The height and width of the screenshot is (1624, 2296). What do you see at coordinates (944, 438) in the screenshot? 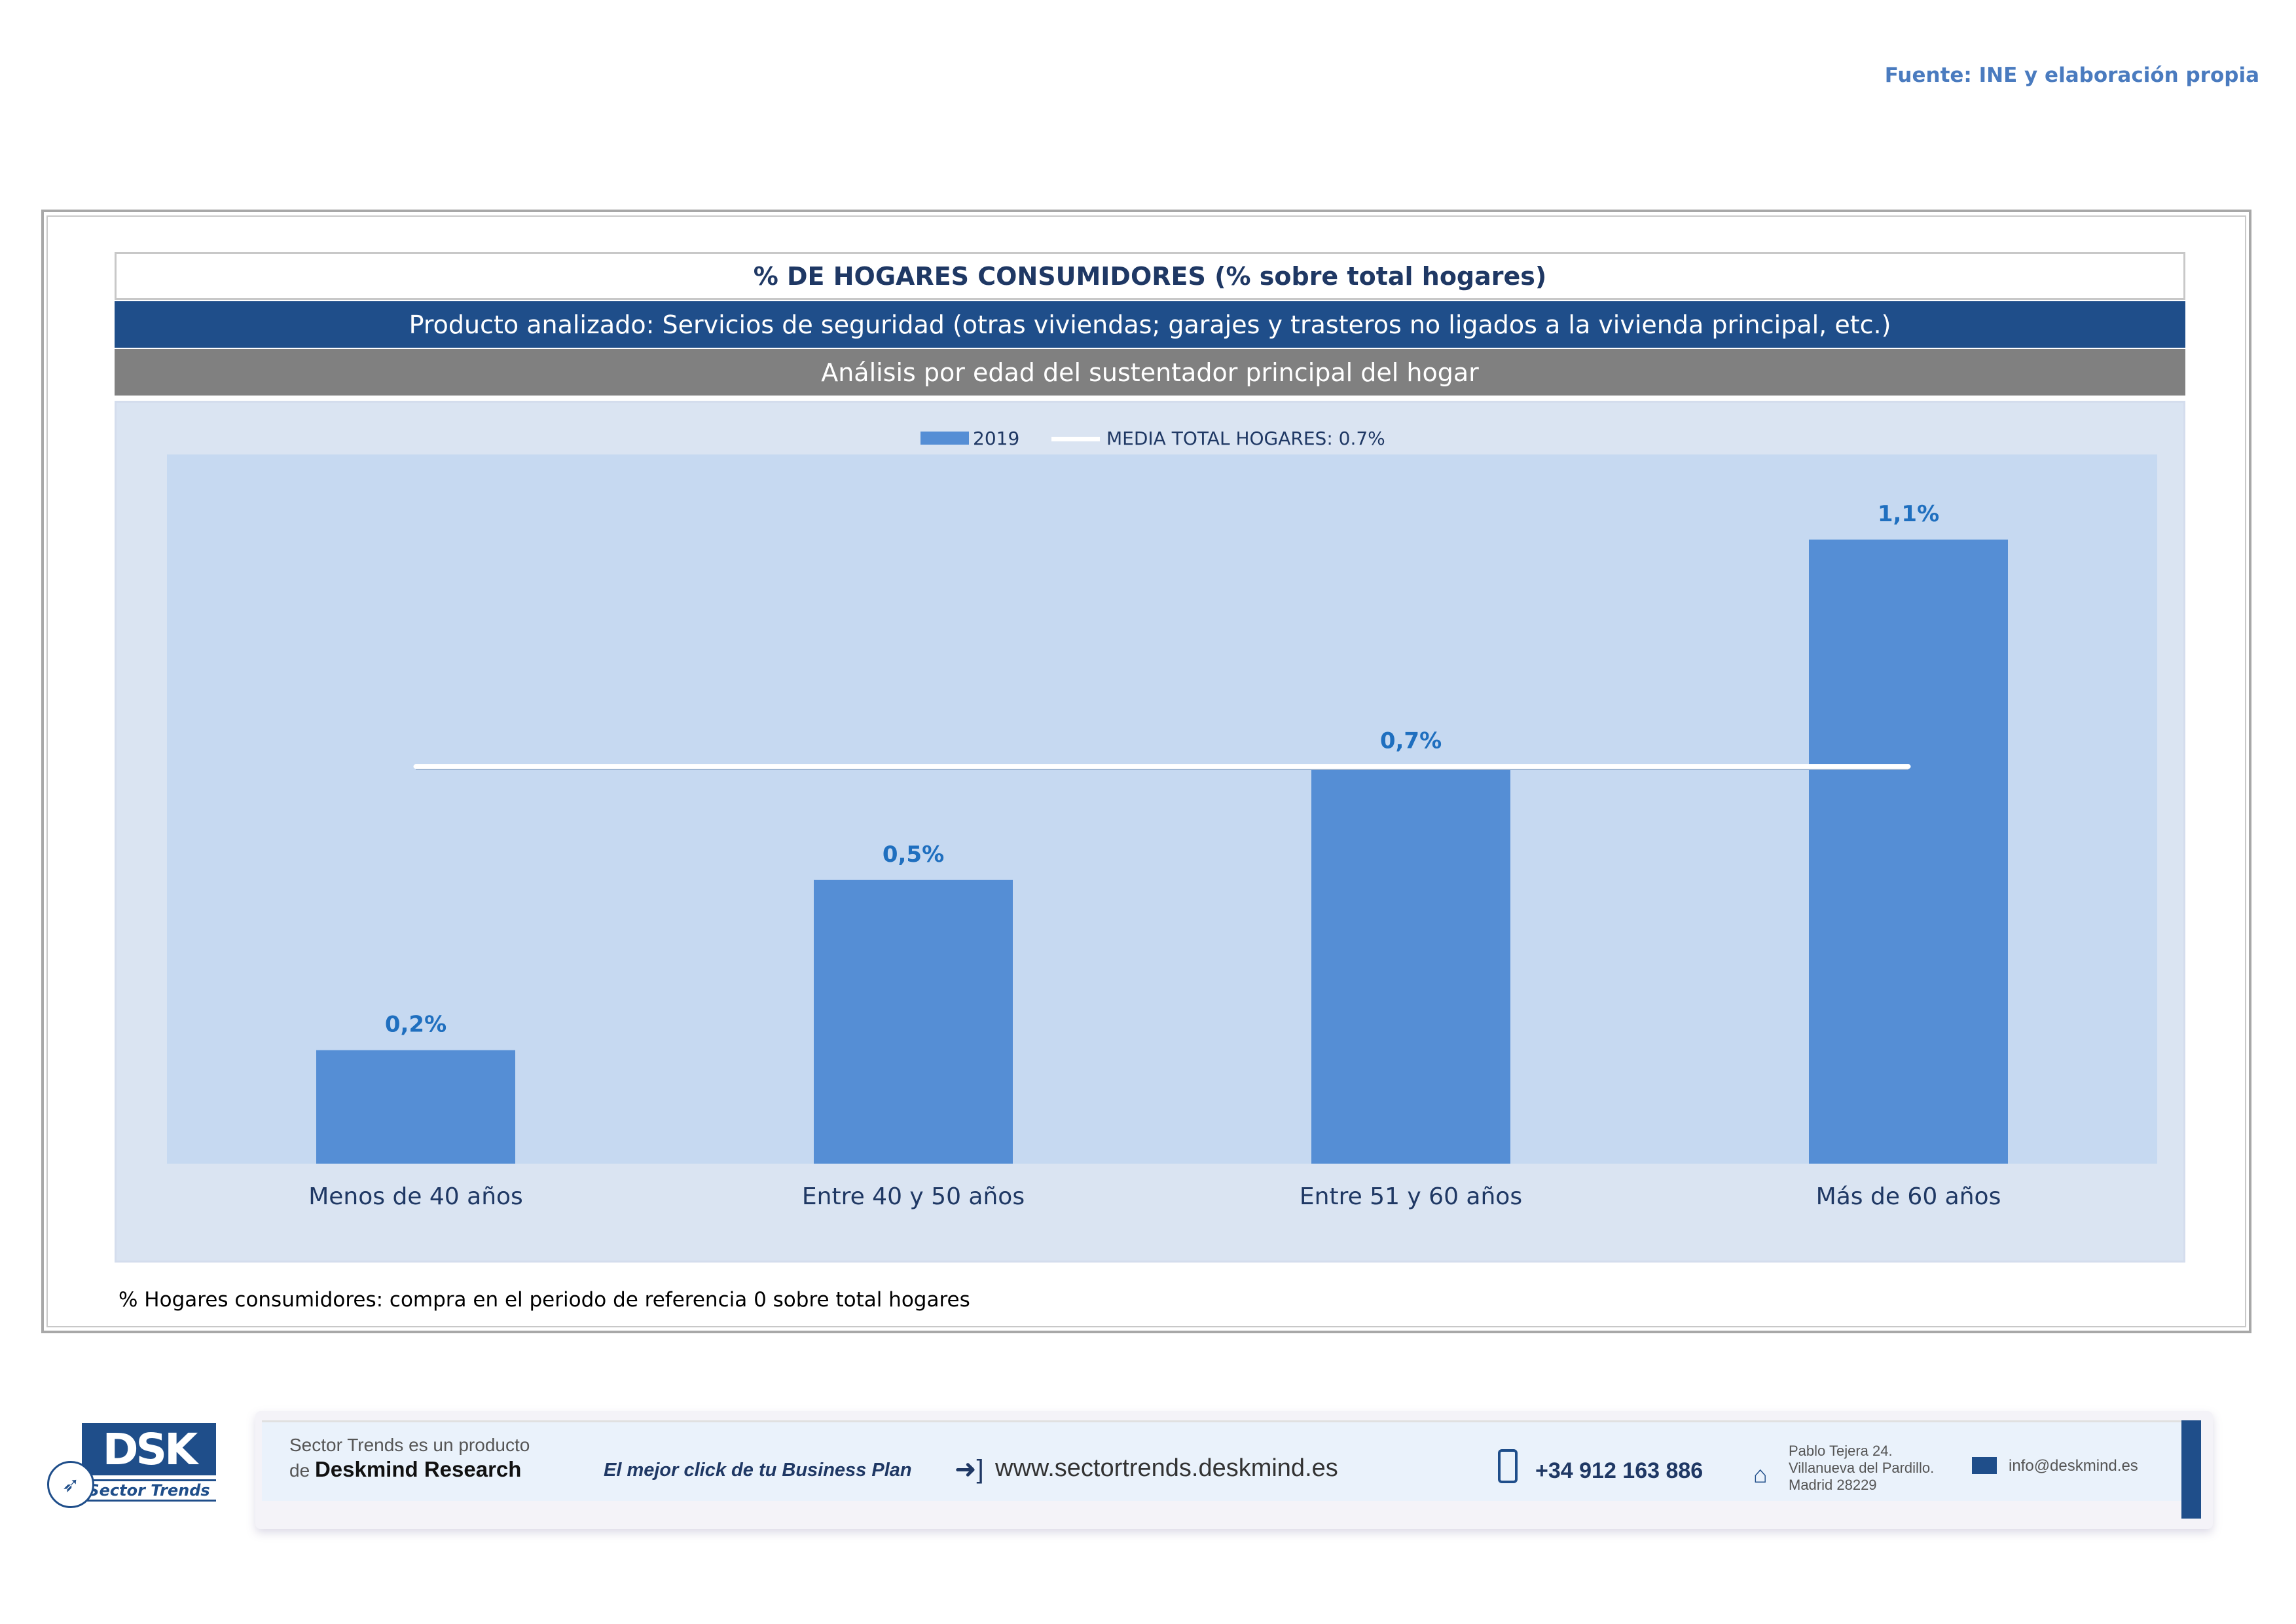
I see `legend-swatch-2019` at bounding box center [944, 438].